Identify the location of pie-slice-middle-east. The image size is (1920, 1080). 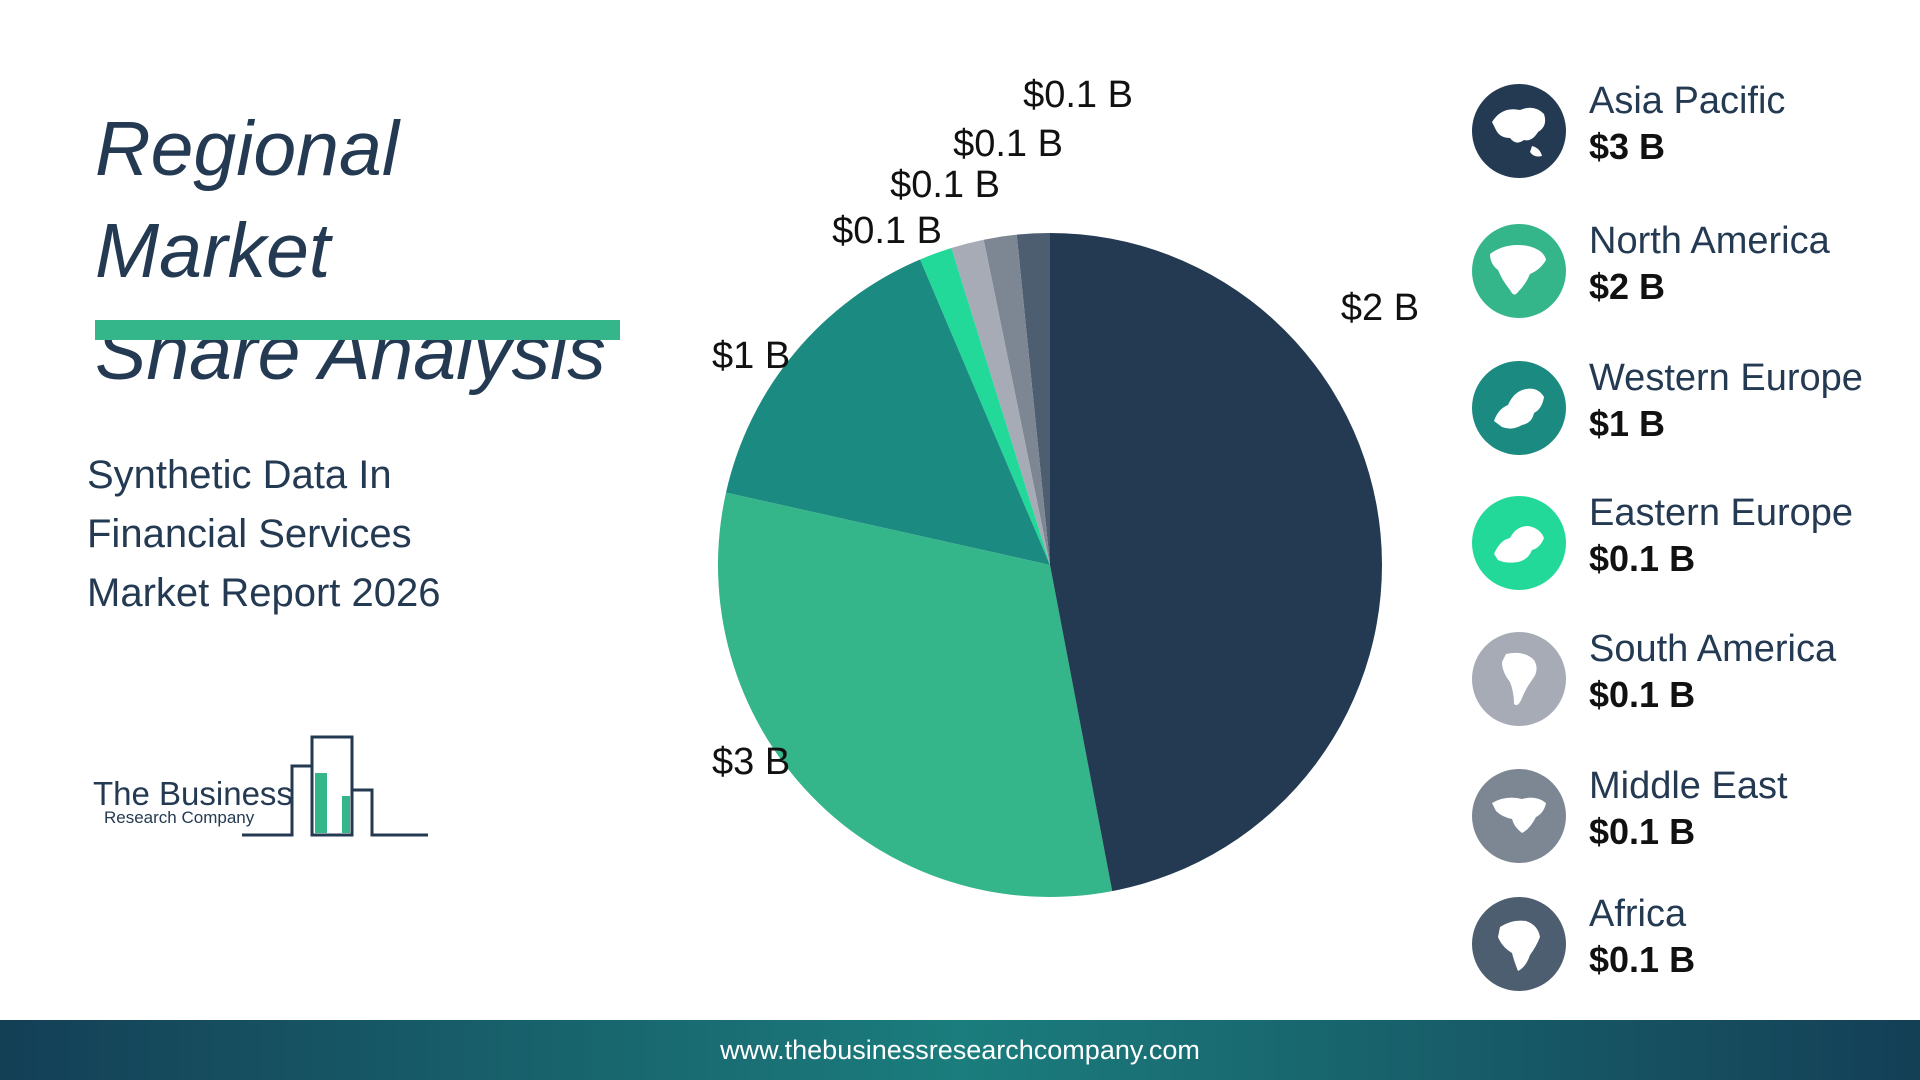
(1016, 399).